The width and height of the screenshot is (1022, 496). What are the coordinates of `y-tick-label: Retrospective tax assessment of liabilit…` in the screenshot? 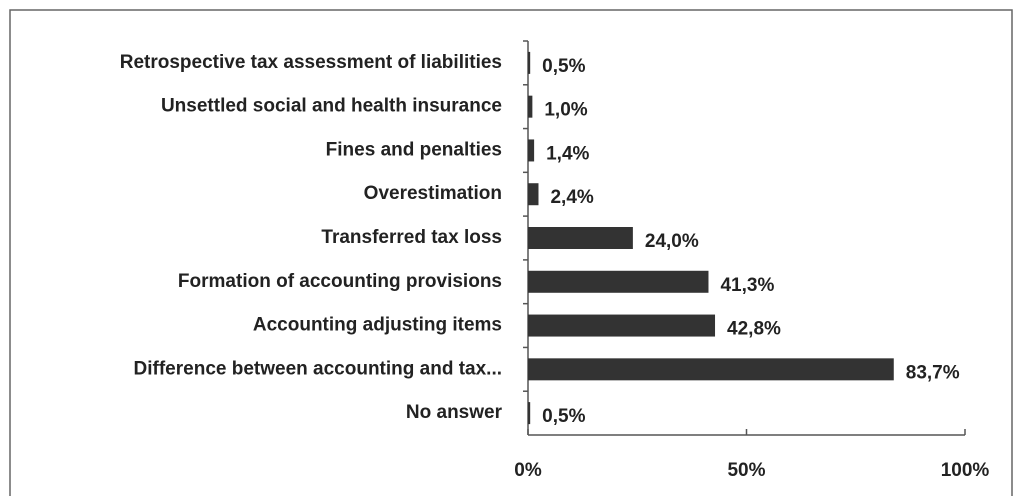 It's located at (311, 62).